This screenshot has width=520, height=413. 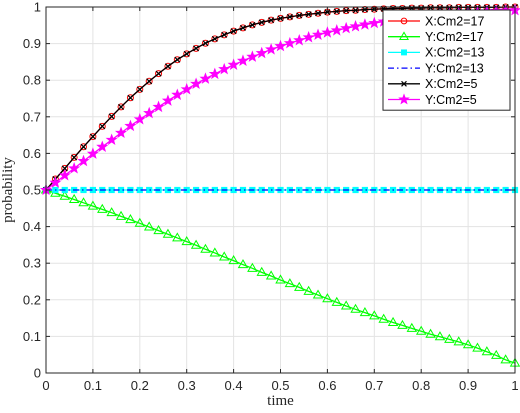 I want to click on legend-item: X:Cm2=17, so click(x=436, y=21).